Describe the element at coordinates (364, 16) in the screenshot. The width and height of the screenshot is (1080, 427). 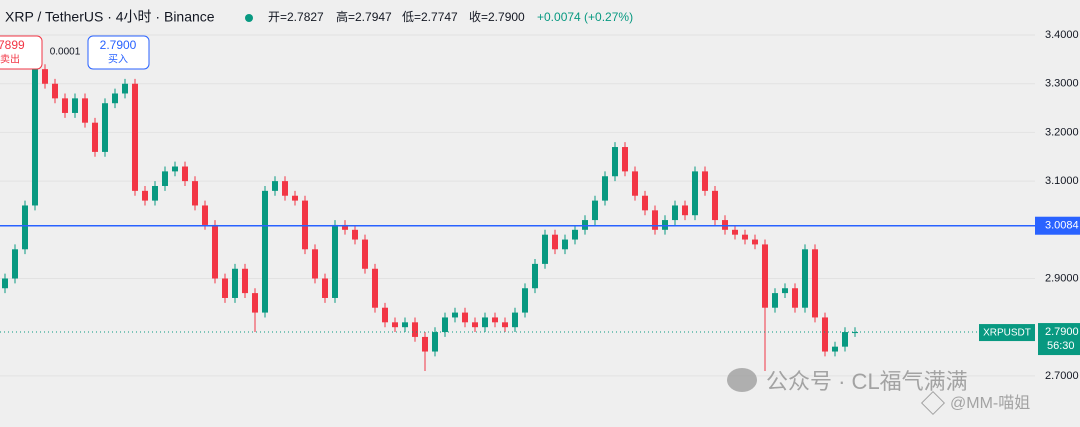
I see `info-high: 高=2.7947` at that location.